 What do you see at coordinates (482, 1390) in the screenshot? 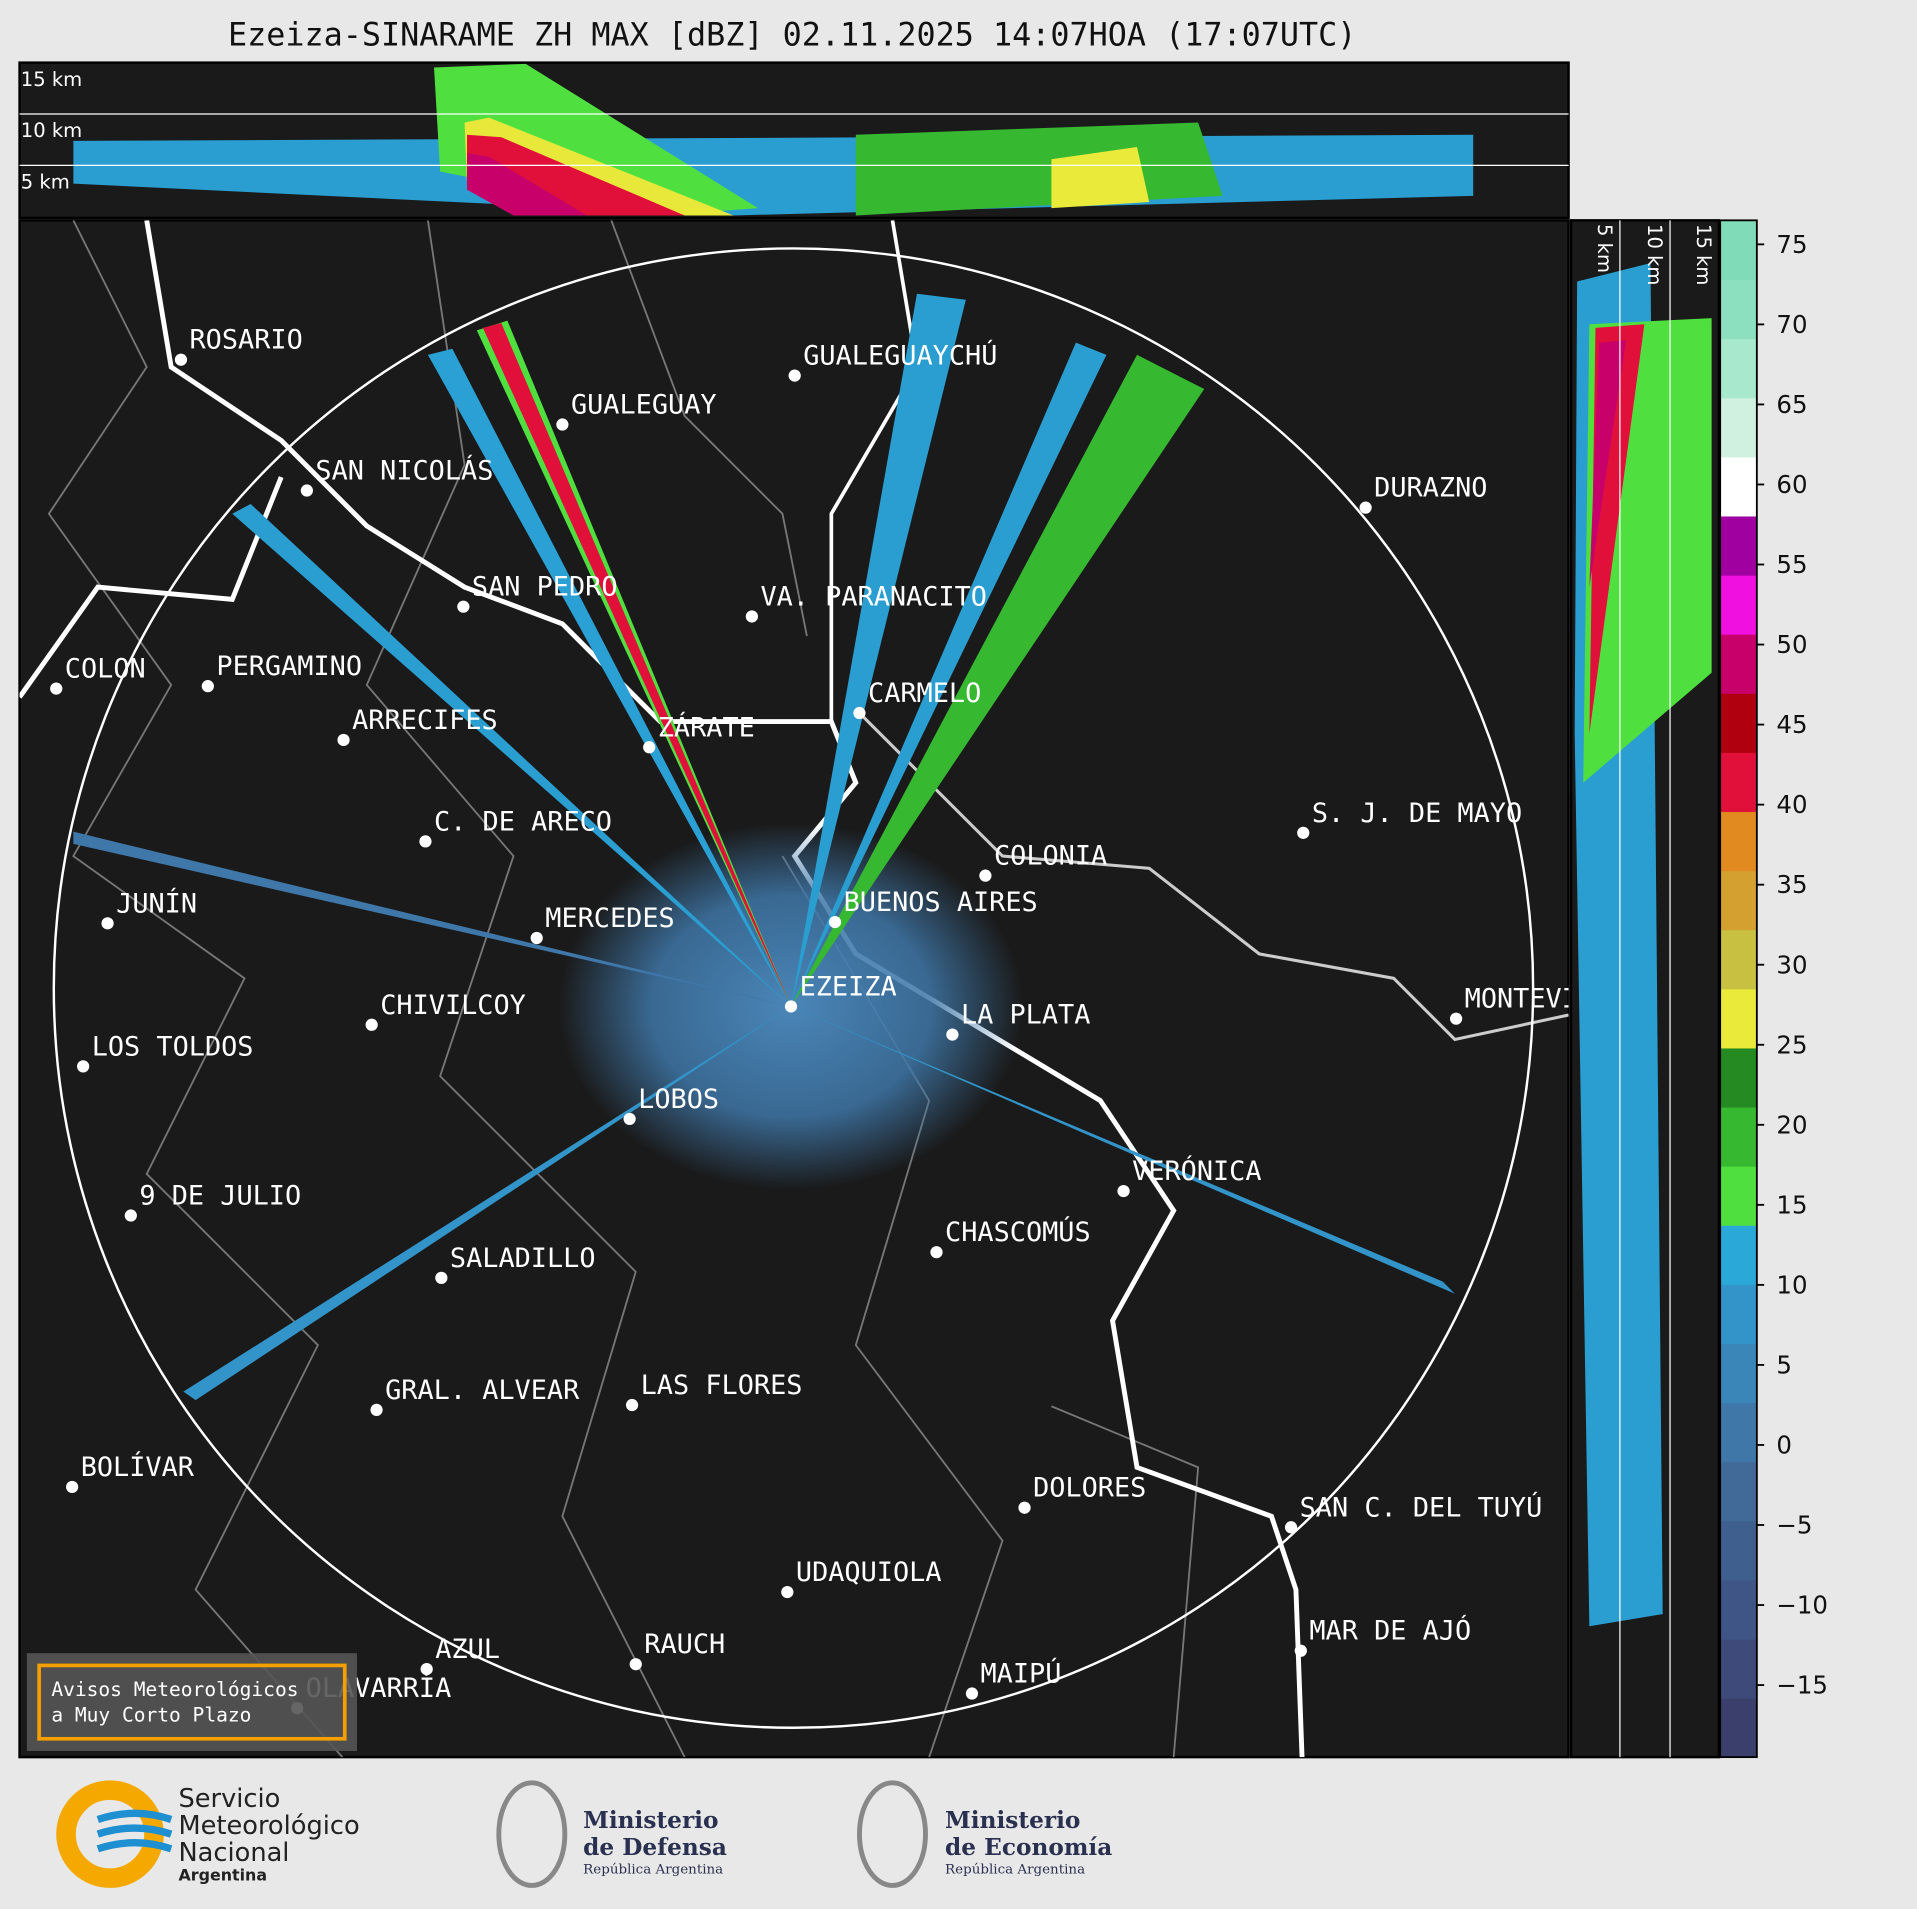
I see `city-label: GRAL. ALVEAR` at bounding box center [482, 1390].